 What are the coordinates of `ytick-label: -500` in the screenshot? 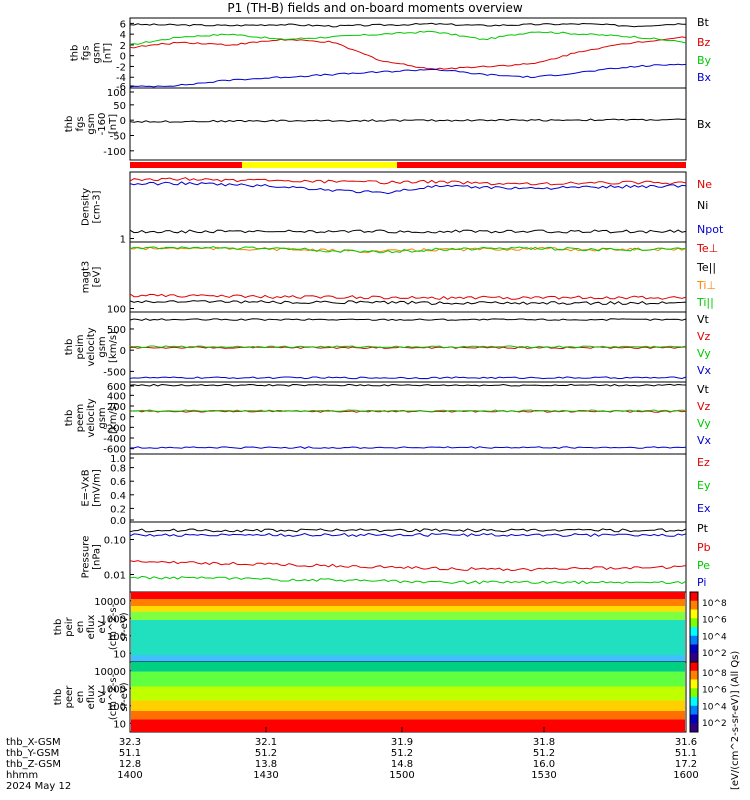 It's located at (114, 372).